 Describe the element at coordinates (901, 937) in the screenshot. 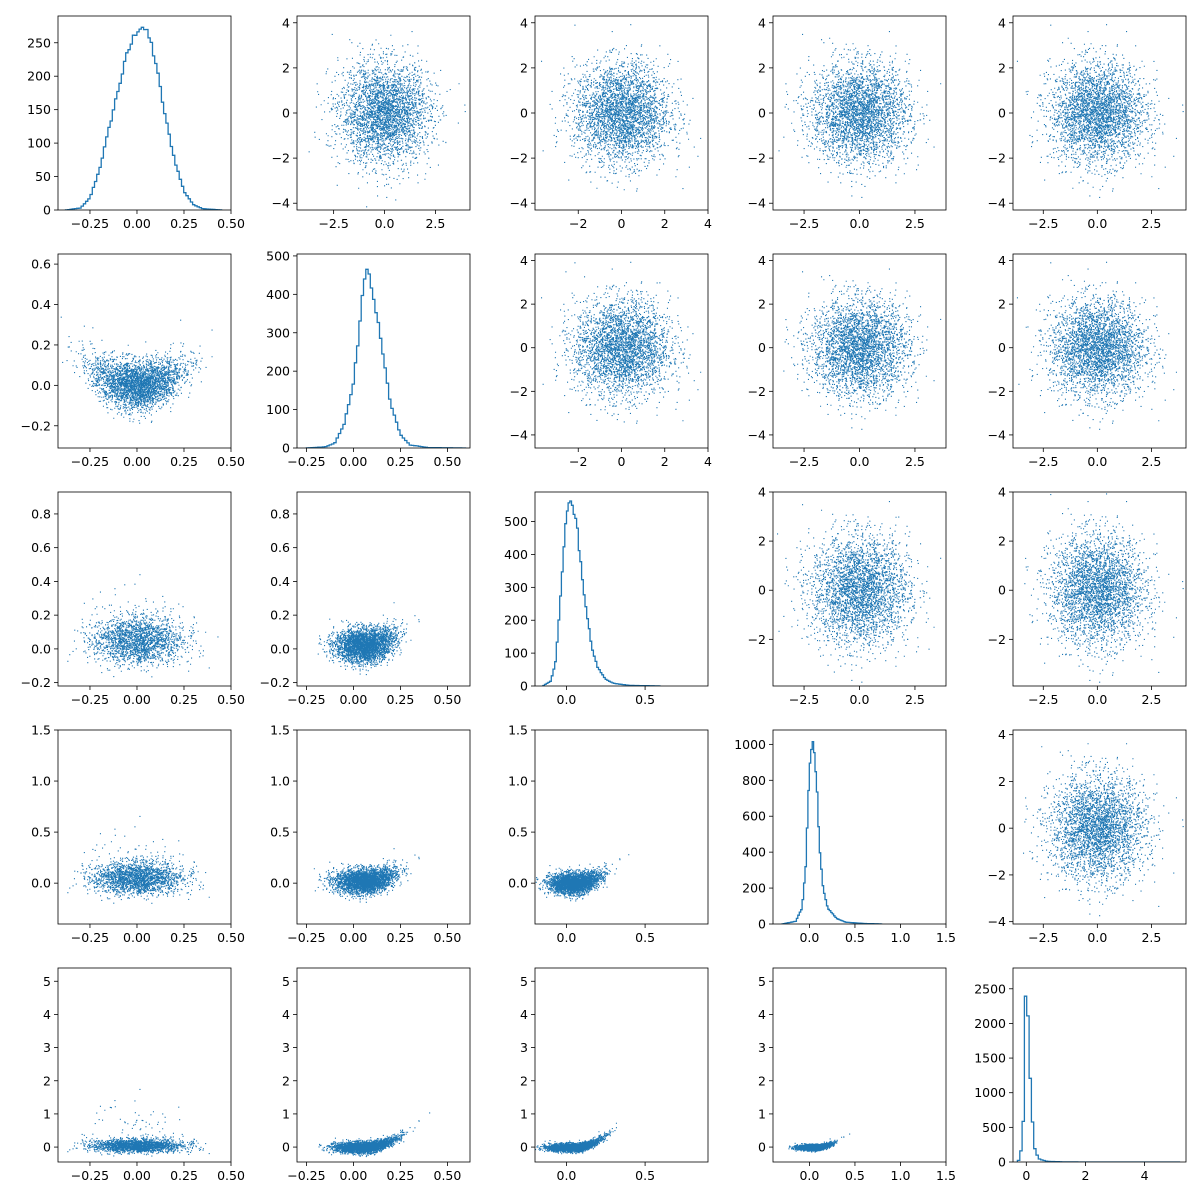

I see `x-tick-label: 1.0` at that location.